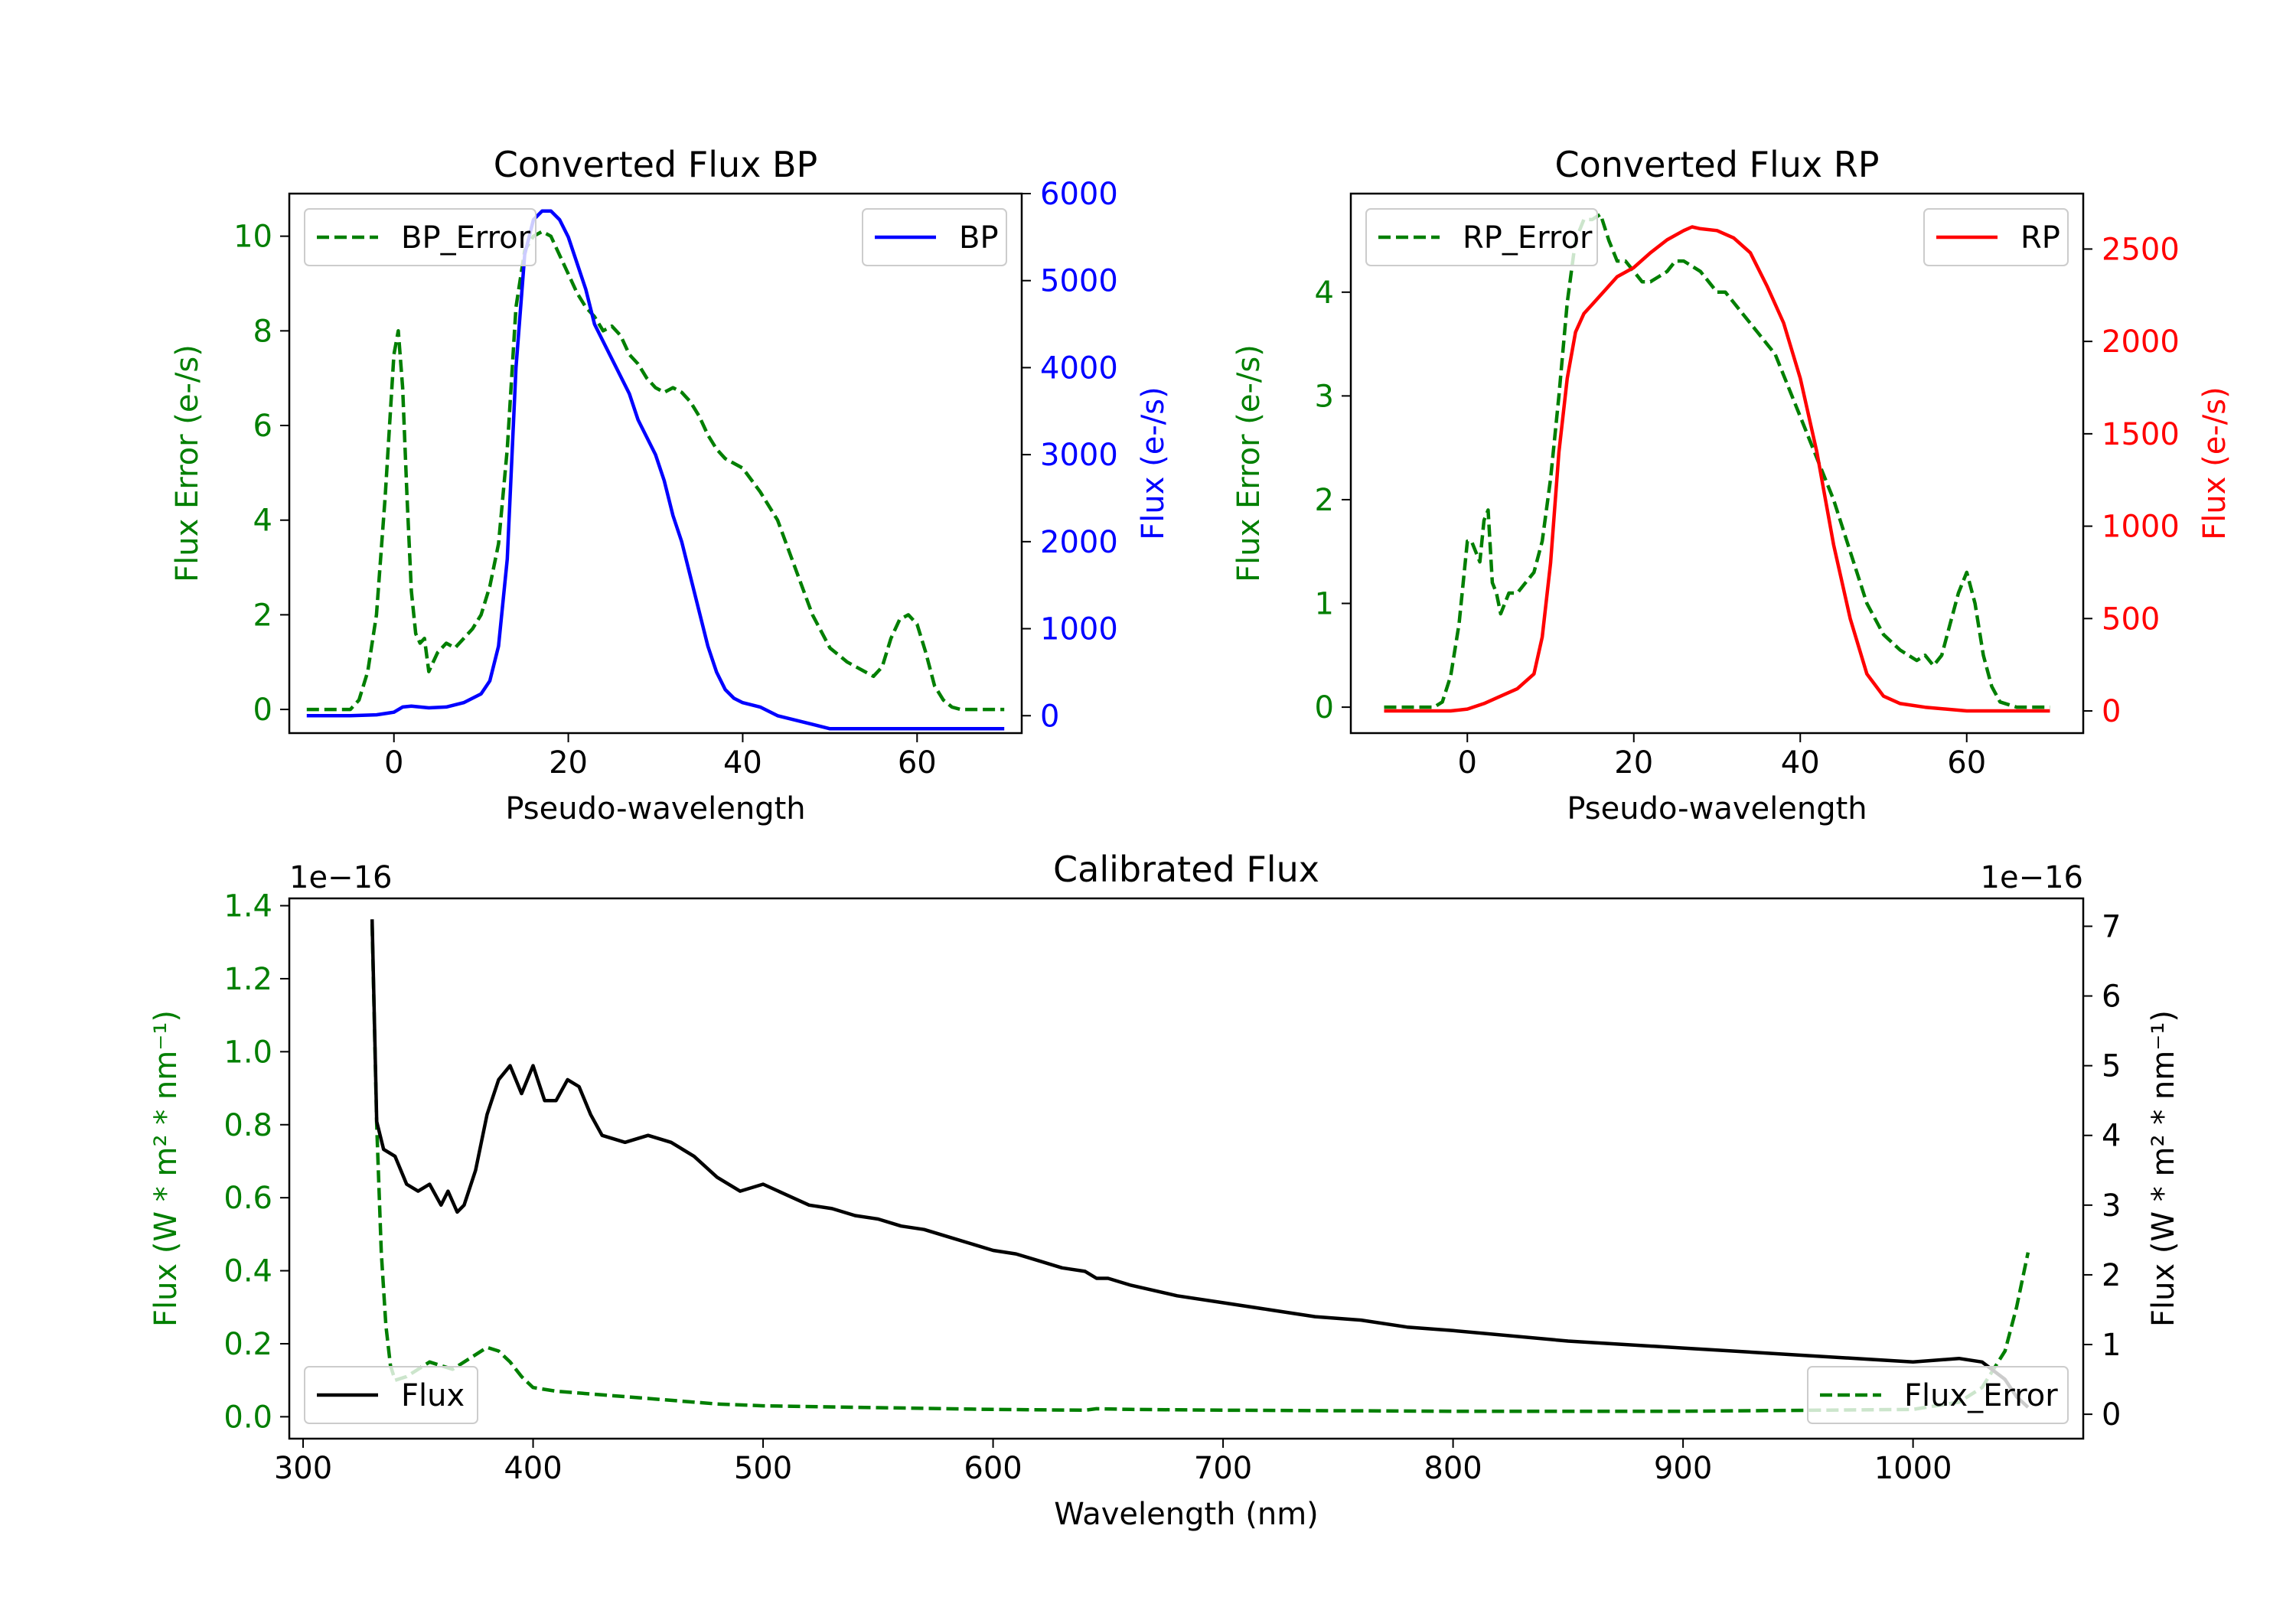 The width and height of the screenshot is (2296, 1607). Describe the element at coordinates (433, 1395) in the screenshot. I see `legend-label: Flux` at that location.